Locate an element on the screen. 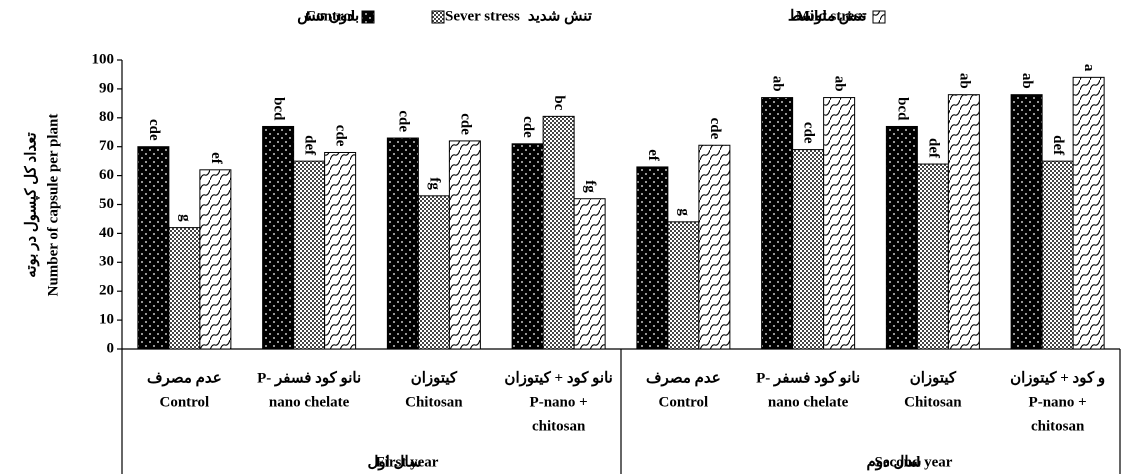  y-tick-label: 30 is located at coordinates (106, 262).